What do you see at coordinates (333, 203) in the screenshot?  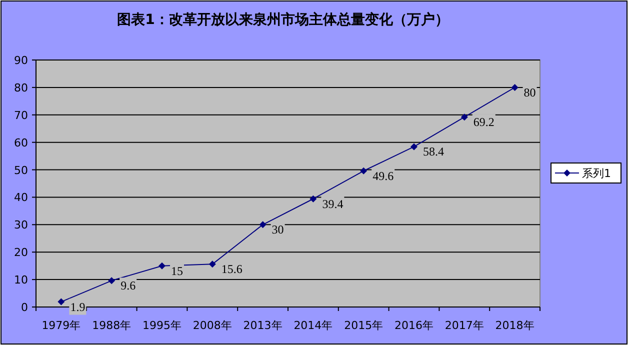 I see `data-label: 39.4` at bounding box center [333, 203].